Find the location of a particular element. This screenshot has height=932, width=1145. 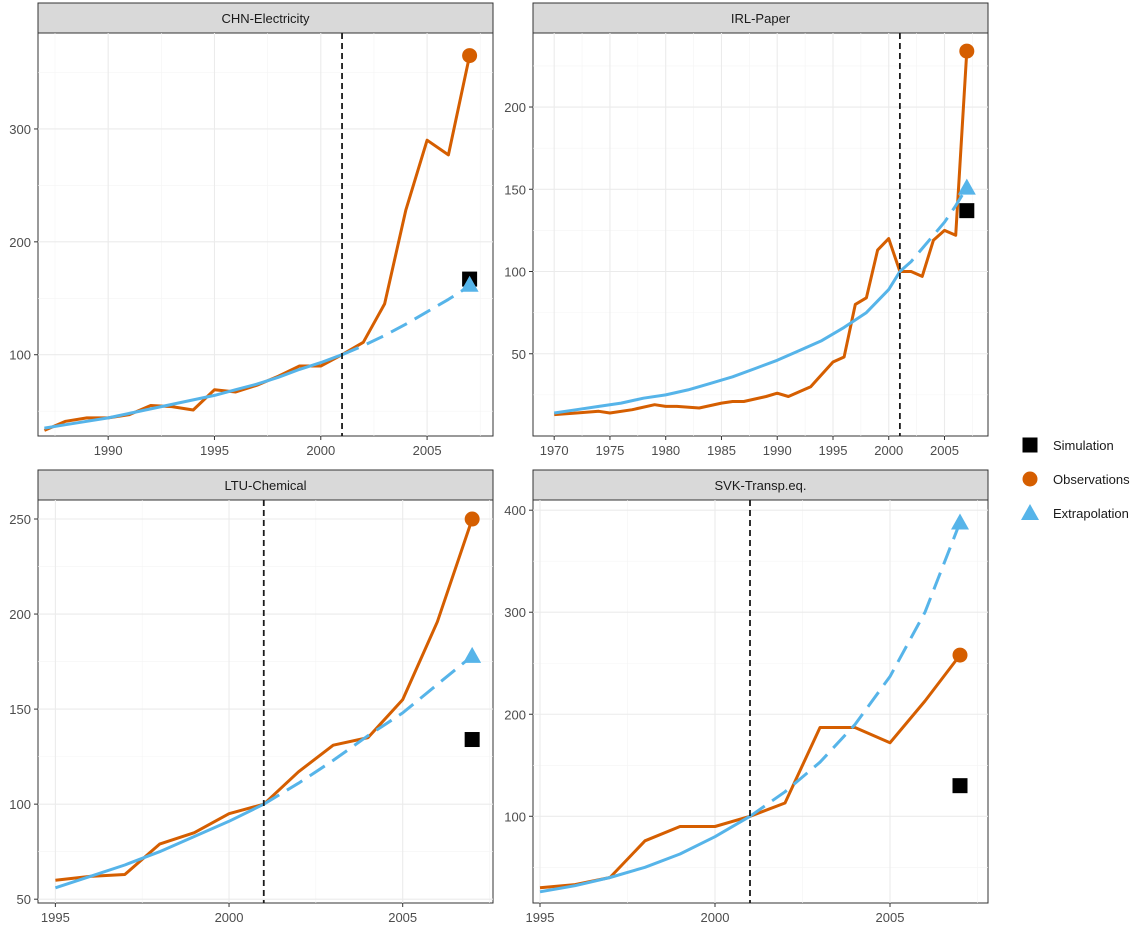

y-tick-label: 250 is located at coordinates (20, 519).